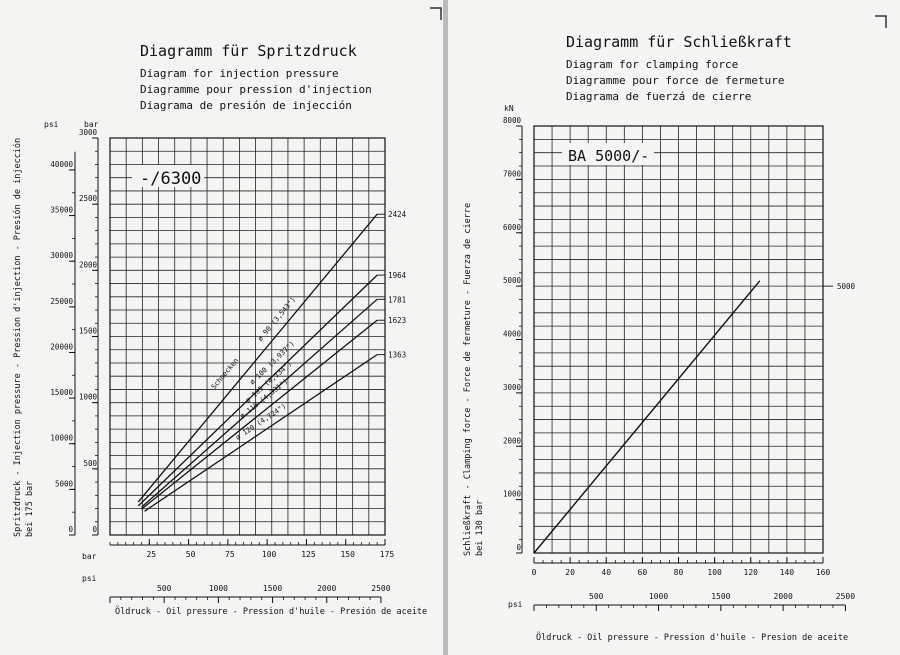 This screenshot has width=900, height=655. I want to click on y-tick-label-psi: 0, so click(70, 529).